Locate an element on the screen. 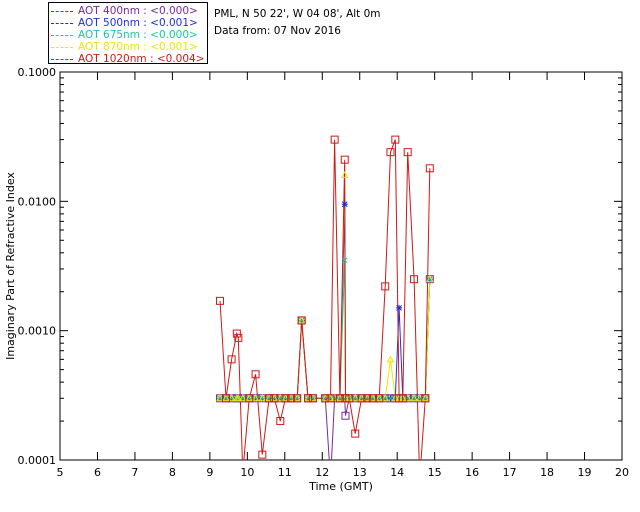 Image resolution: width=640 pixels, height=512 pixels. legend-swatch-1020nm is located at coordinates (62, 59).